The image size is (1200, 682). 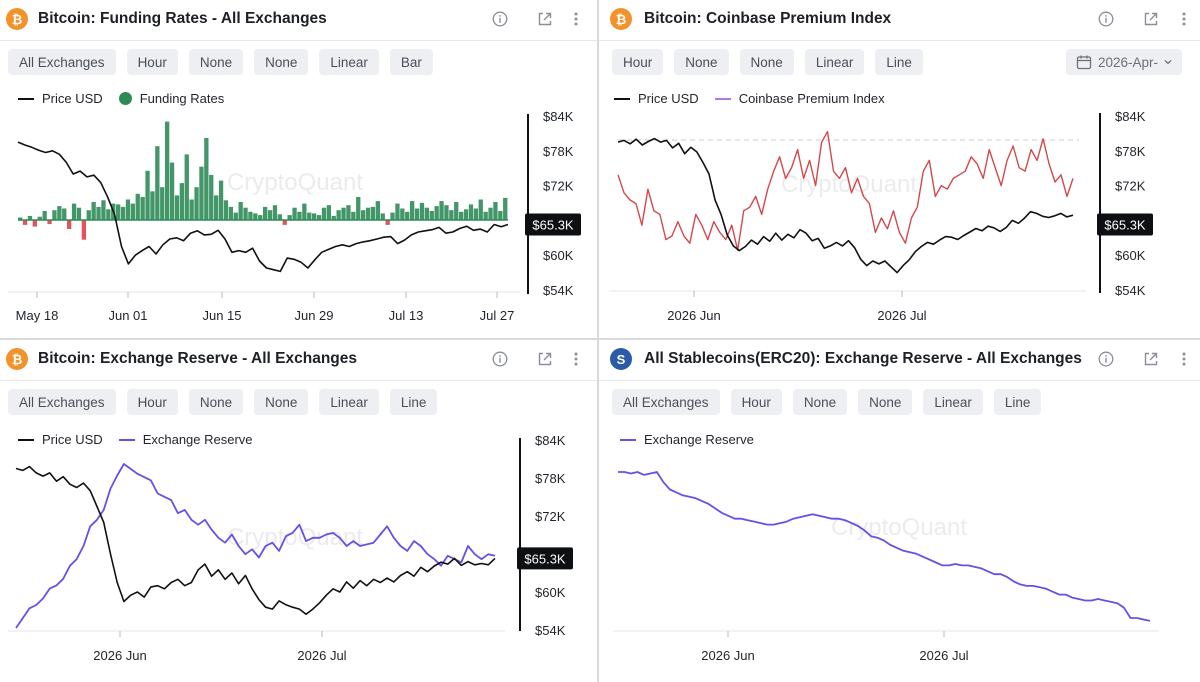 I want to click on chart-type-selector: Bar, so click(x=411, y=62).